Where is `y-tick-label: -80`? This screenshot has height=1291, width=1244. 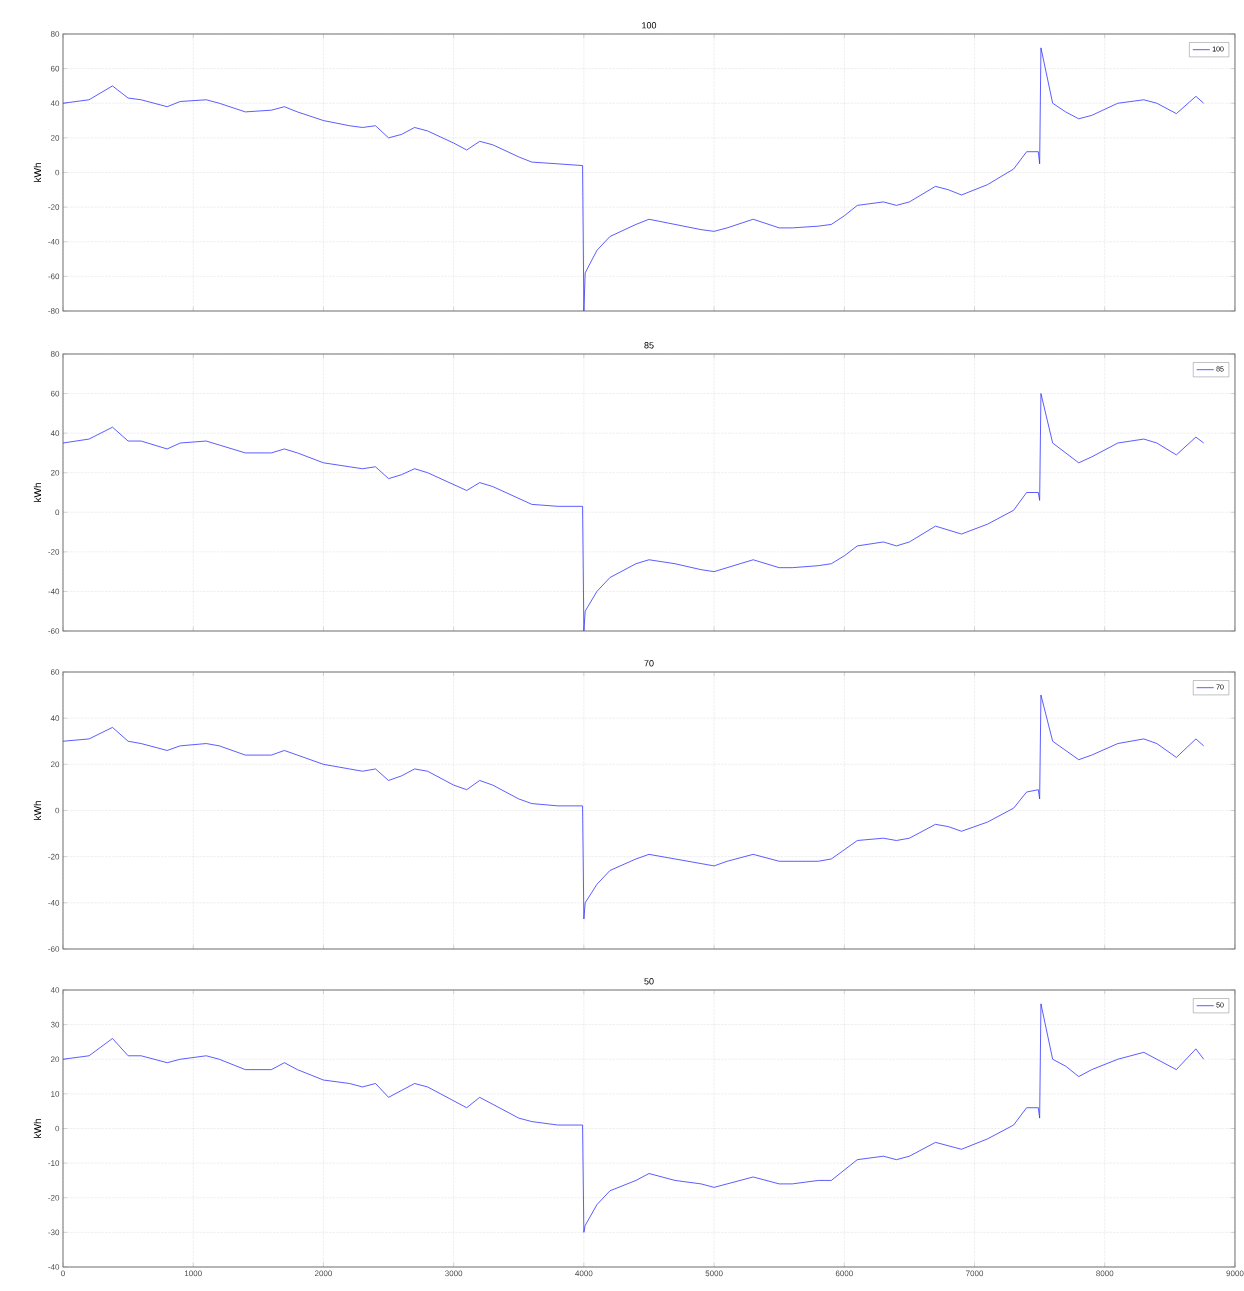 y-tick-label: -80 is located at coordinates (54, 311).